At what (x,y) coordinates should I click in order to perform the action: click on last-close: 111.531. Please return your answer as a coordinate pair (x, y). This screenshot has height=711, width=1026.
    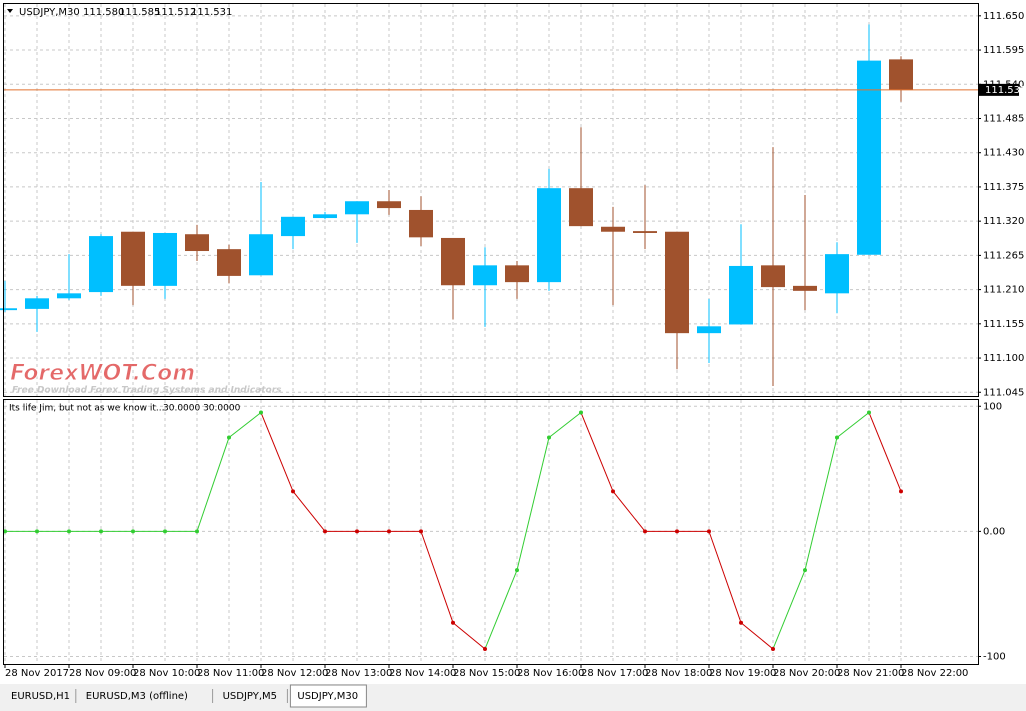
    Looking at the image, I should click on (211, 12).